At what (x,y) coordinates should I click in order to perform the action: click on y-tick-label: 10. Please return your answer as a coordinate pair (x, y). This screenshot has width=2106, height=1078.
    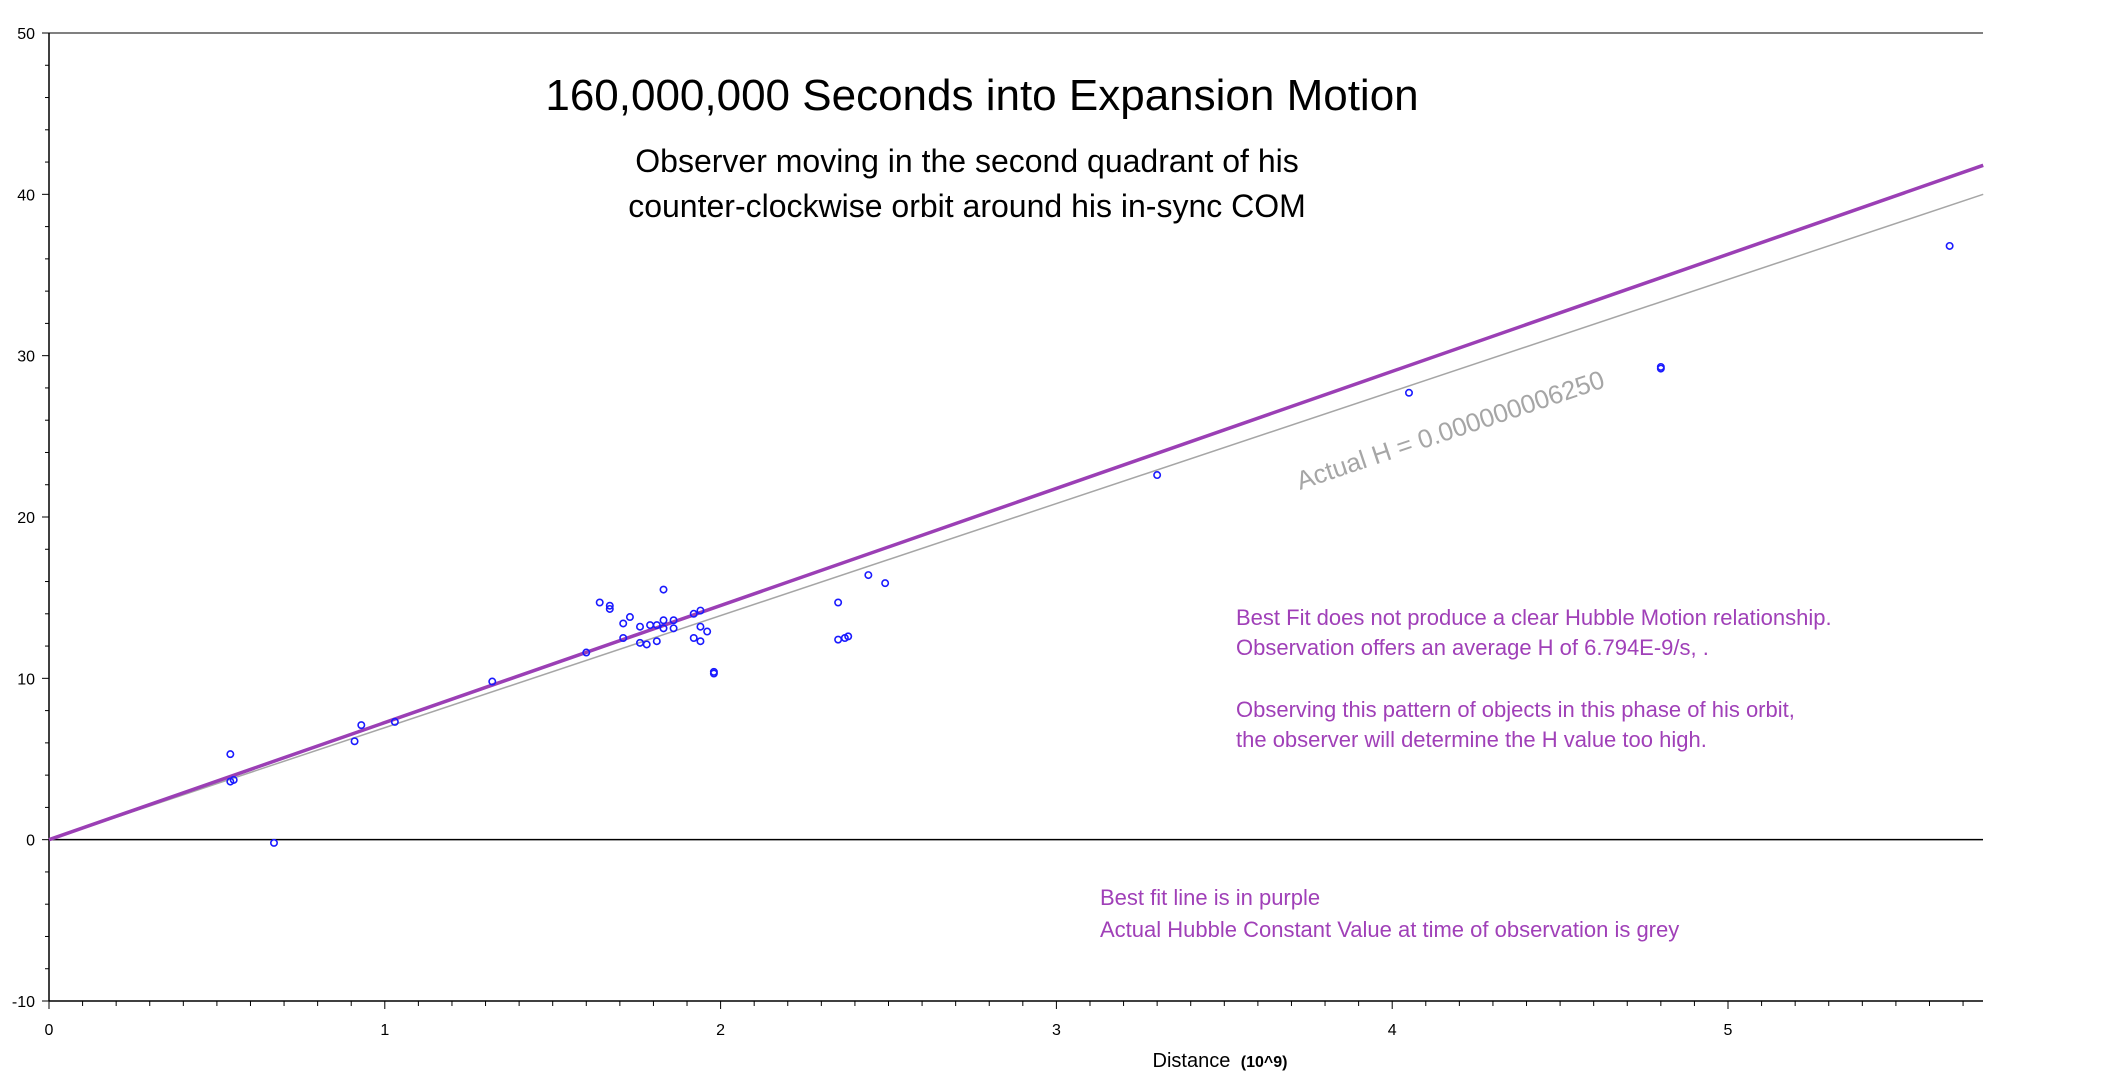
    Looking at the image, I should click on (26, 679).